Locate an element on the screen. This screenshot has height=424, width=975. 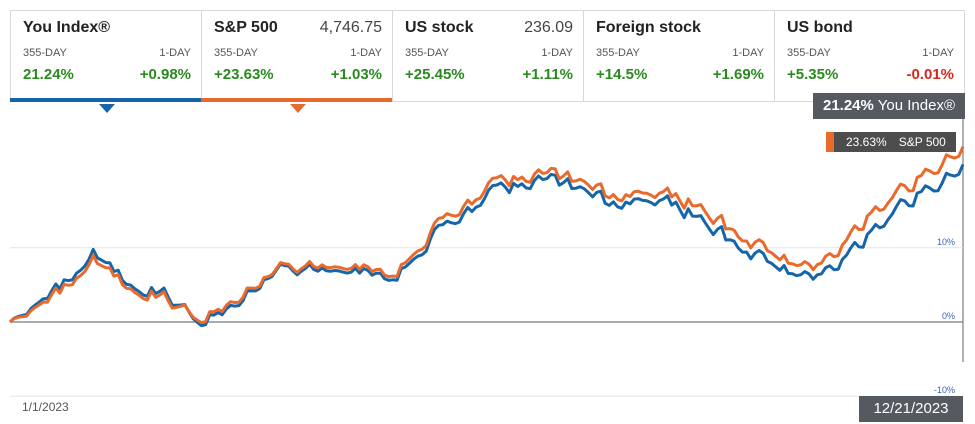
tile-period-change: +5.35% is located at coordinates (813, 74).